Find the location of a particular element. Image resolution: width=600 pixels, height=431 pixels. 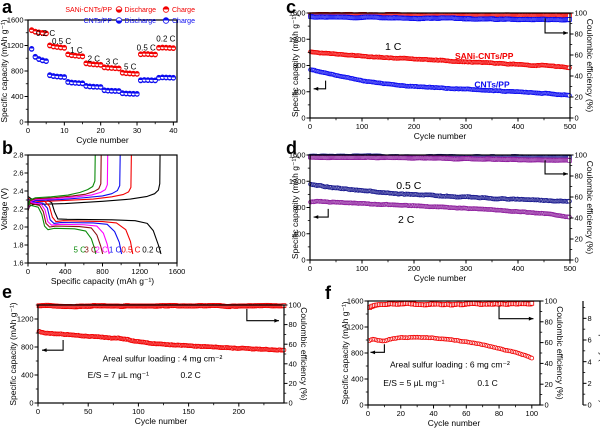

panel-e-letter: e is located at coordinates (7, 292).